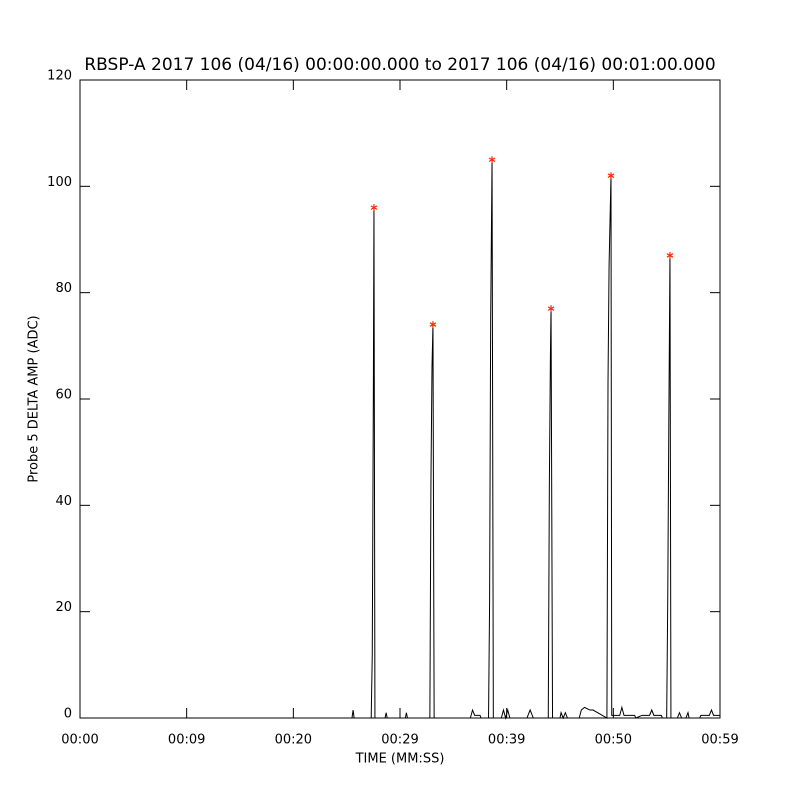 The image size is (800, 800). I want to click on y-tick-label: 60, so click(63, 395).